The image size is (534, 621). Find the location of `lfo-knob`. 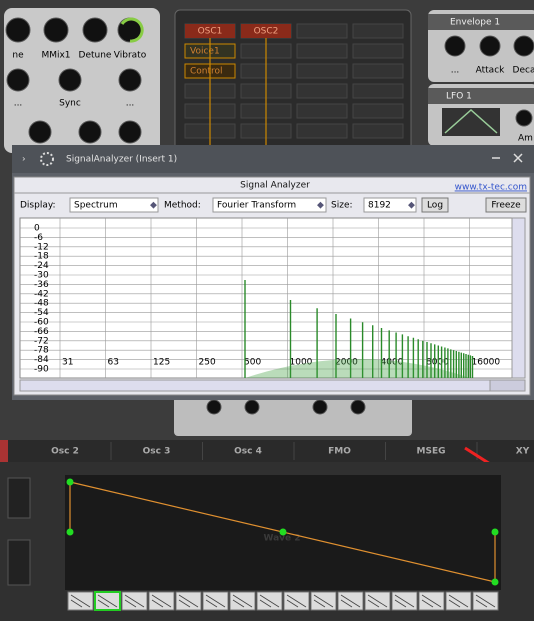

lfo-knob is located at coordinates (524, 118).